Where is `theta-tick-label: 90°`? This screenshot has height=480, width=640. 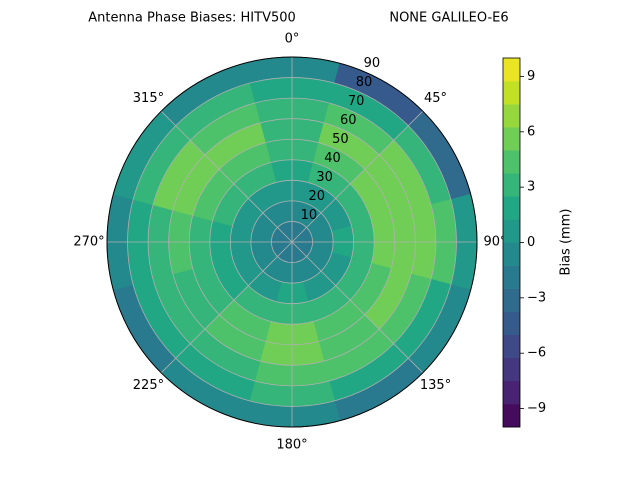 theta-tick-label: 90° is located at coordinates (494, 242).